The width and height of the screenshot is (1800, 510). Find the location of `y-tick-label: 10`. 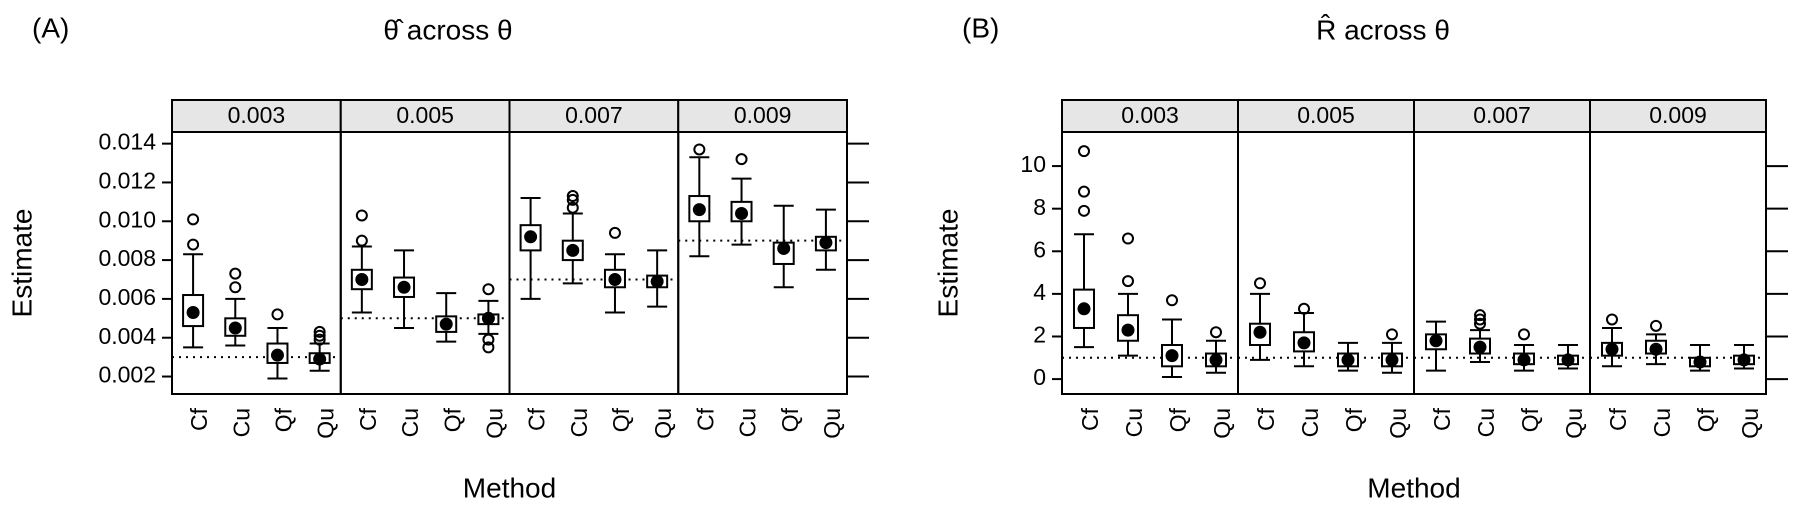

y-tick-label: 10 is located at coordinates (1033, 164).